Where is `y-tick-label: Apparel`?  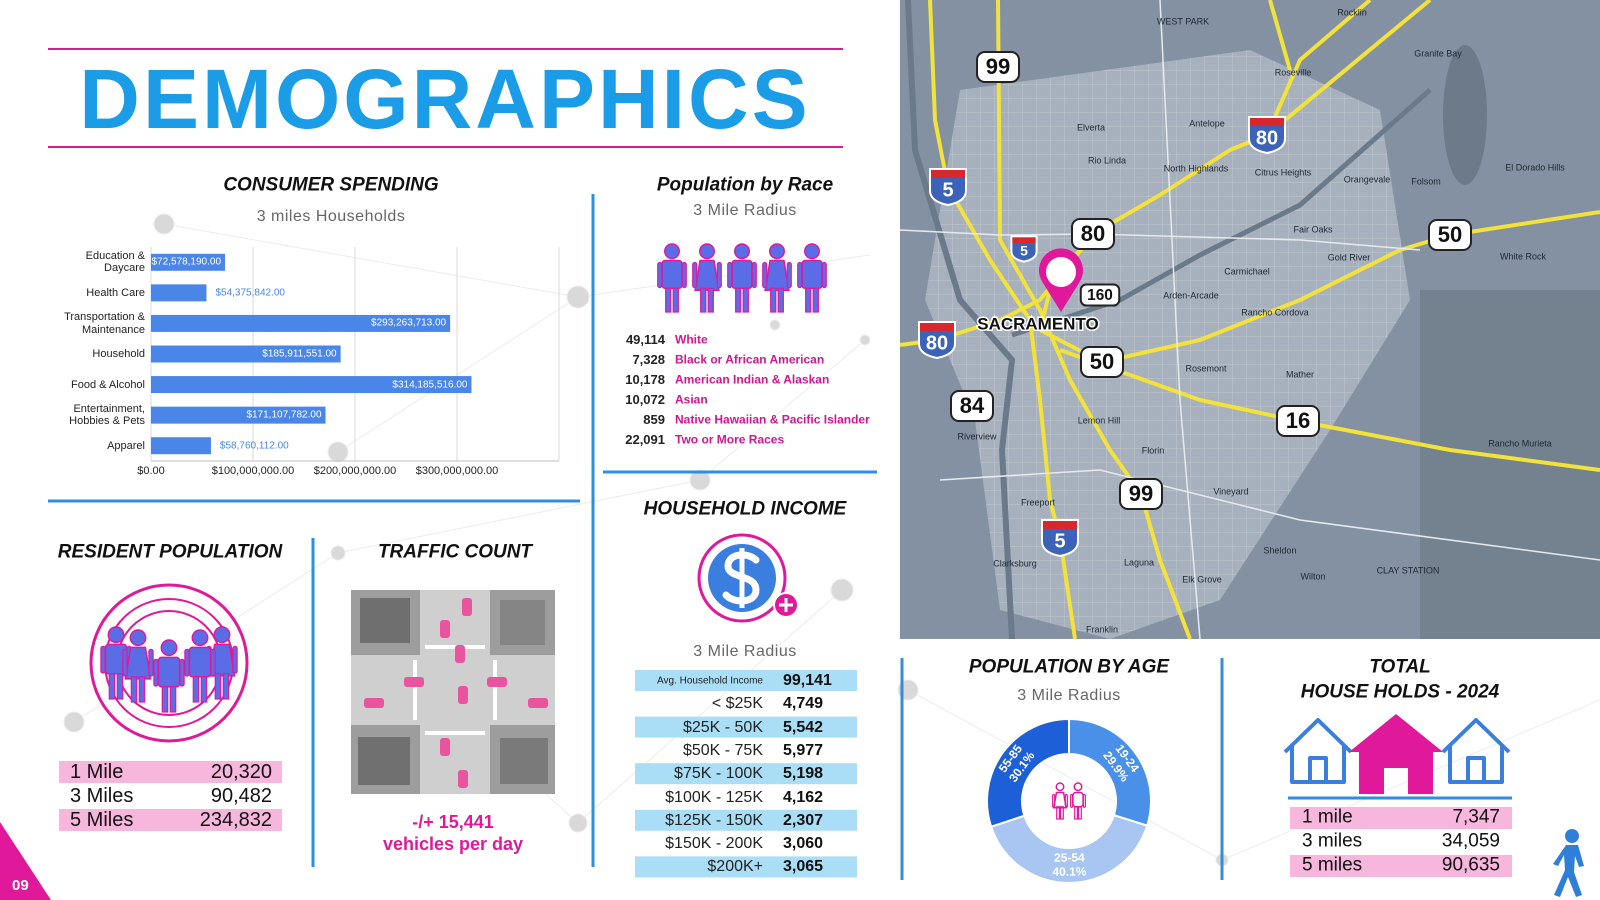 y-tick-label: Apparel is located at coordinates (126, 445).